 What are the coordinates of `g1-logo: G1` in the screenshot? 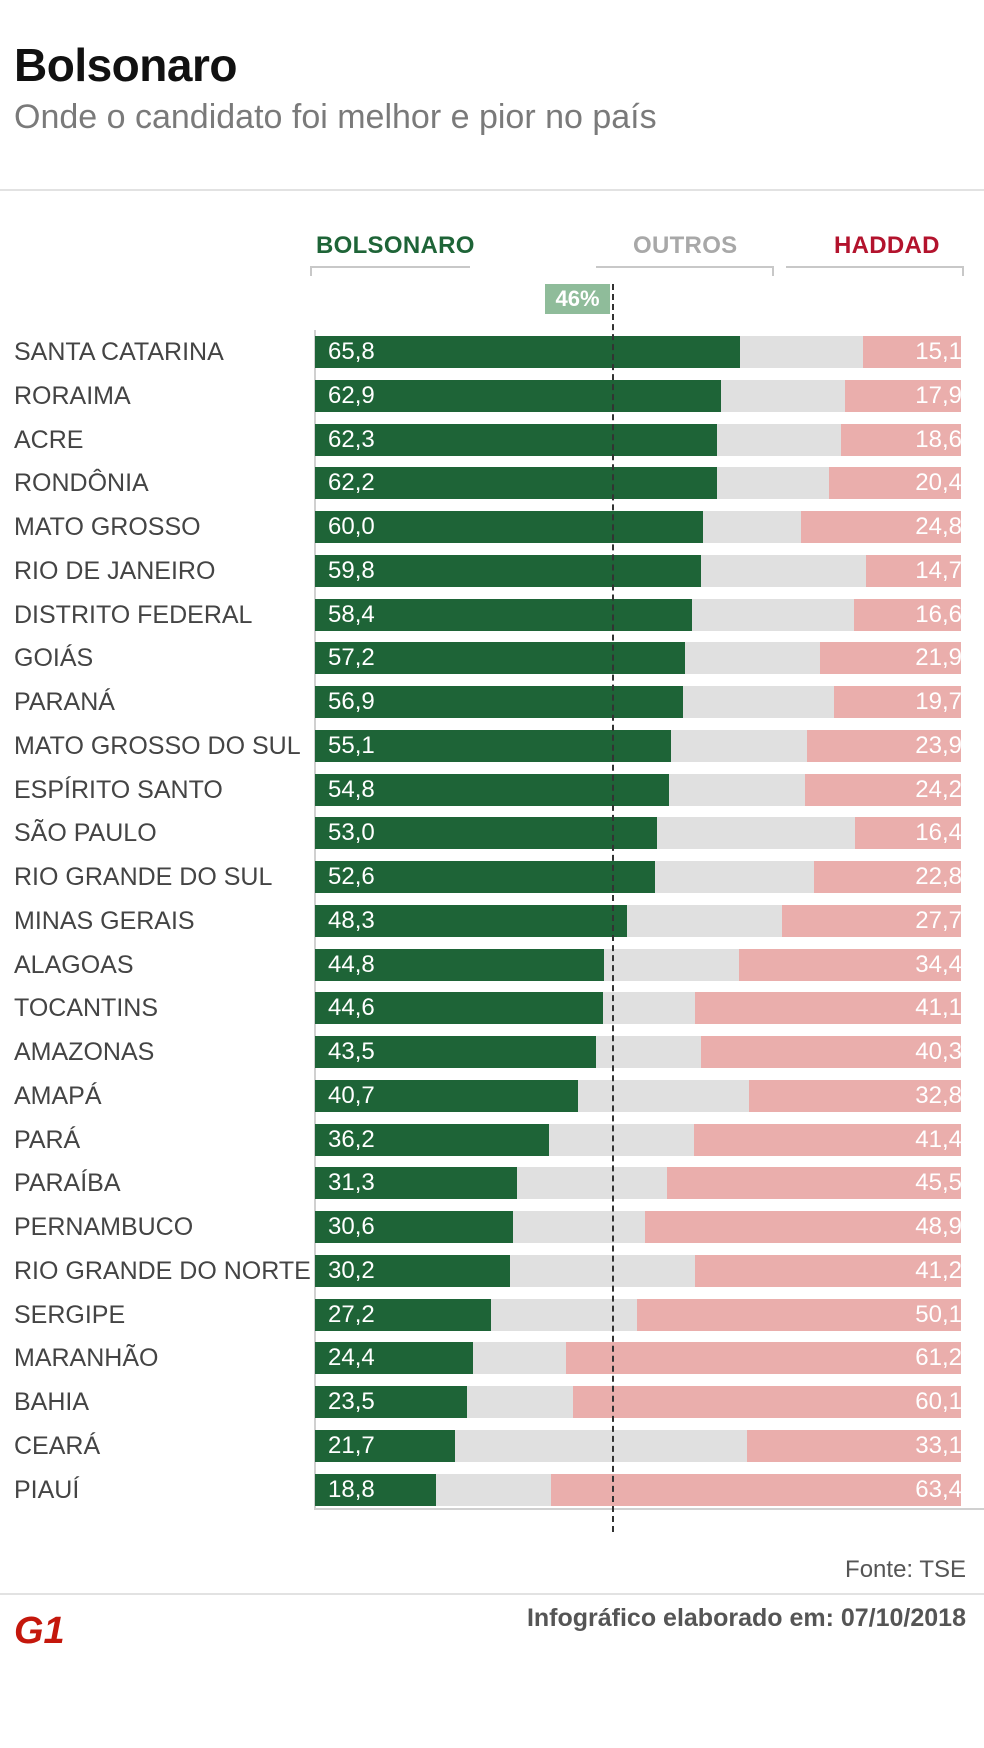 It's located at (39, 1629).